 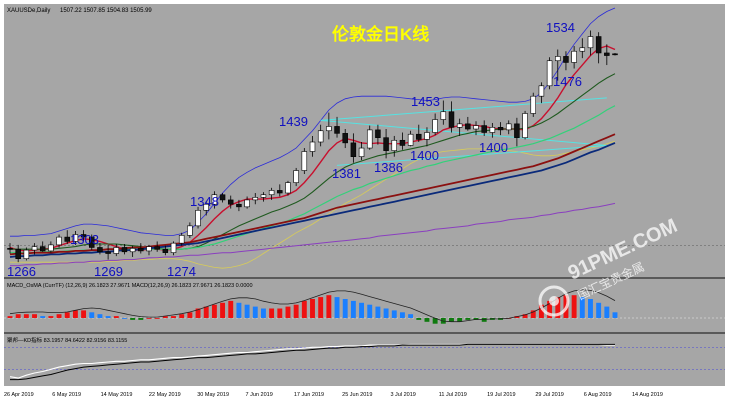 What do you see at coordinates (453, 395) in the screenshot?
I see `x-tick-label: 11 Jul 2019` at bounding box center [453, 395].